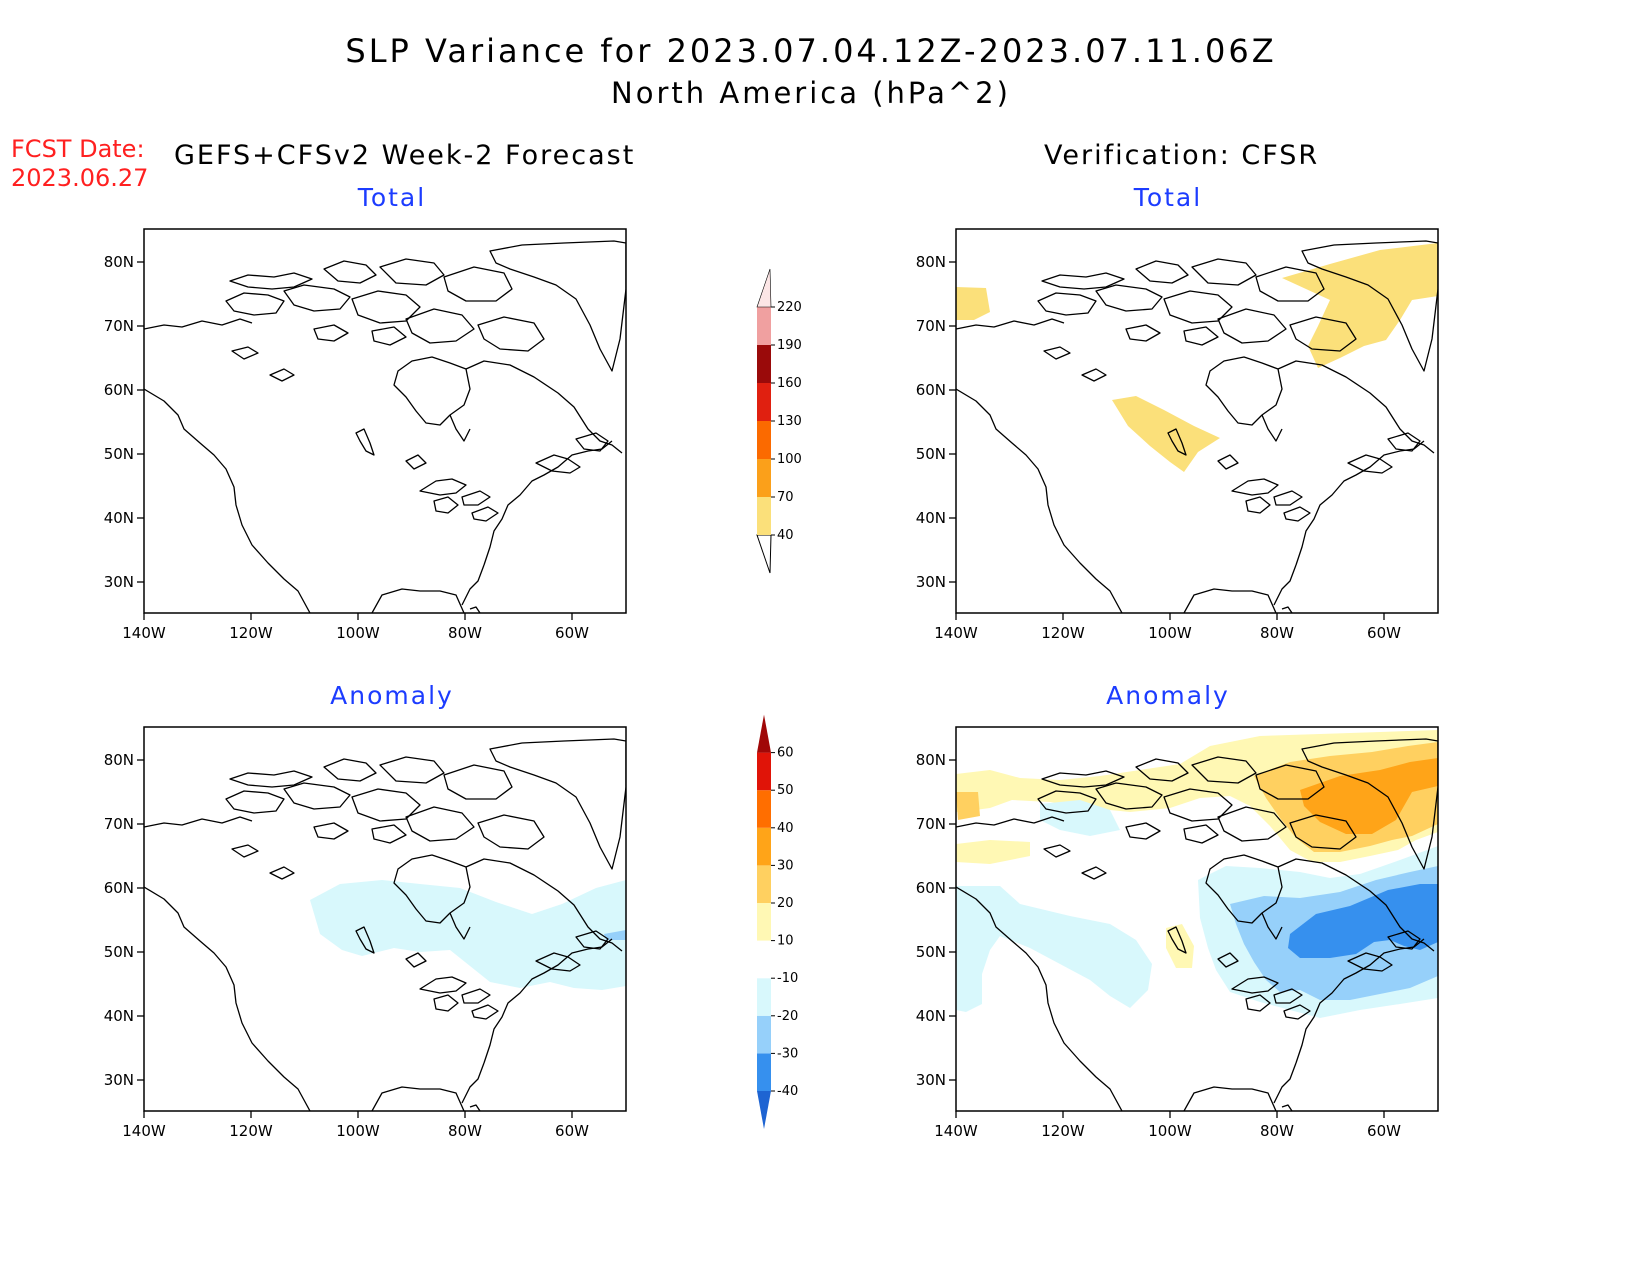 This screenshot has height=1275, width=1650. Describe the element at coordinates (468, 935) in the screenshot. I see `anomaly-shading` at that location.